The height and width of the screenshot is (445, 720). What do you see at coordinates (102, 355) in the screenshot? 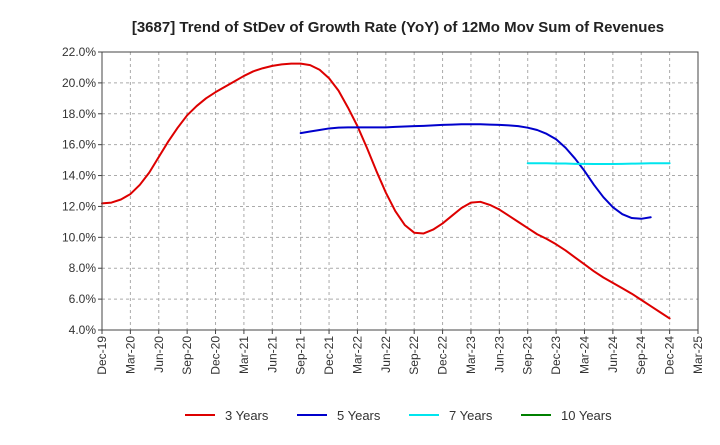
I see `x-tick-label: Dec-19` at bounding box center [102, 355].